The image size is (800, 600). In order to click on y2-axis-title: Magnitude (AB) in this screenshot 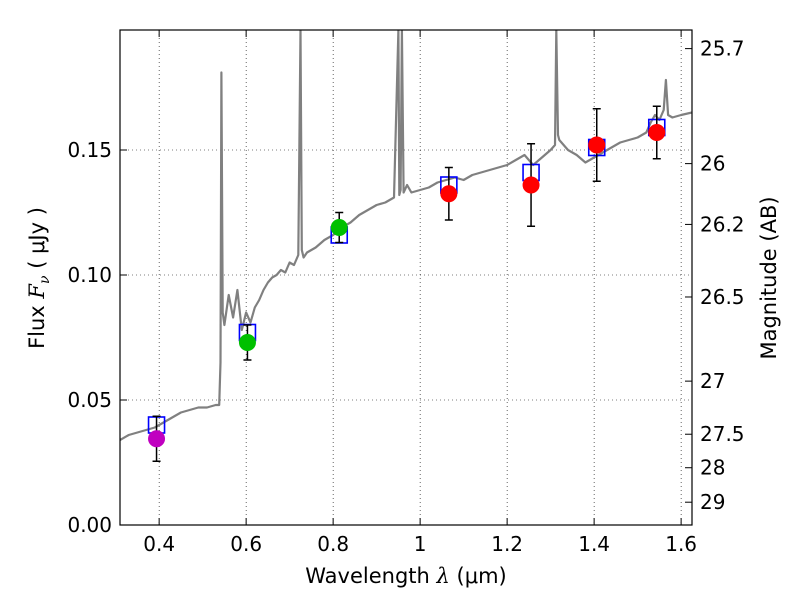, I will do `click(769, 277)`.